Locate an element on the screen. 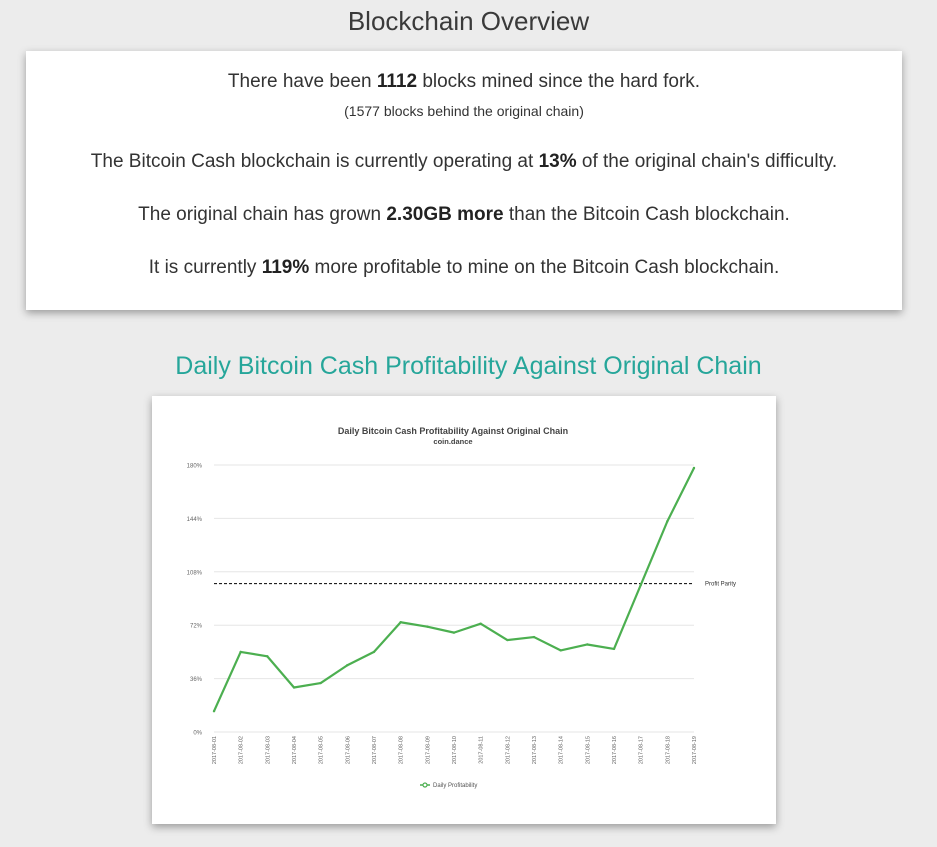 This screenshot has width=937, height=847. y-tick-label: 72% is located at coordinates (196, 627).